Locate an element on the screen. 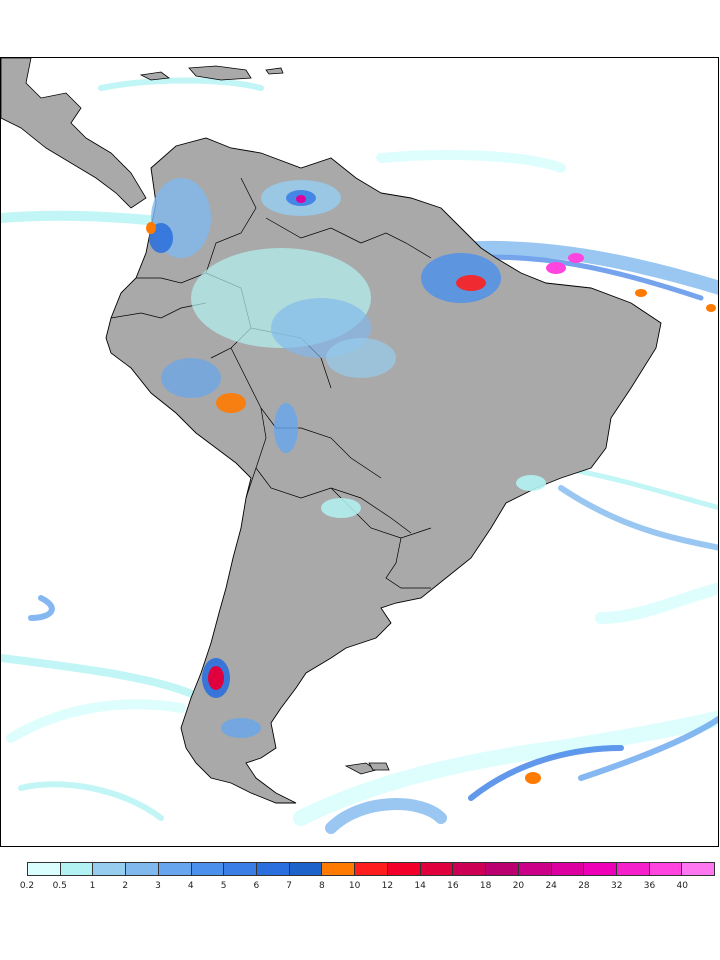 Image resolution: width=720 pixels, height=960 pixels. legend-tick-label: 28 is located at coordinates (584, 886).